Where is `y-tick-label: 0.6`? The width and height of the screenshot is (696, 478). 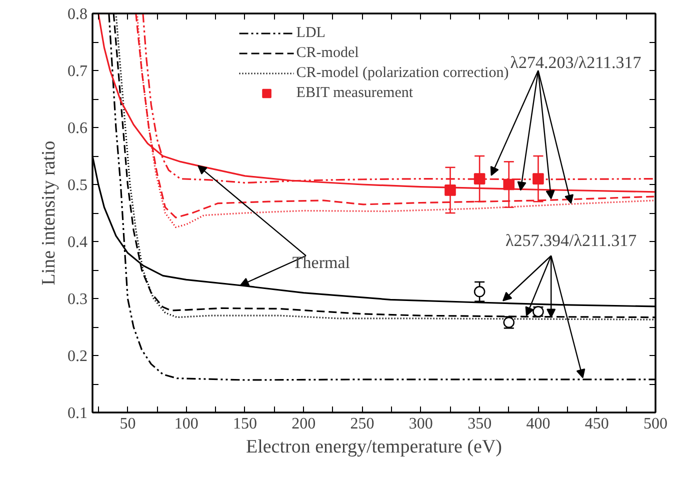
y-tick-label: 0.6 is located at coordinates (78, 128).